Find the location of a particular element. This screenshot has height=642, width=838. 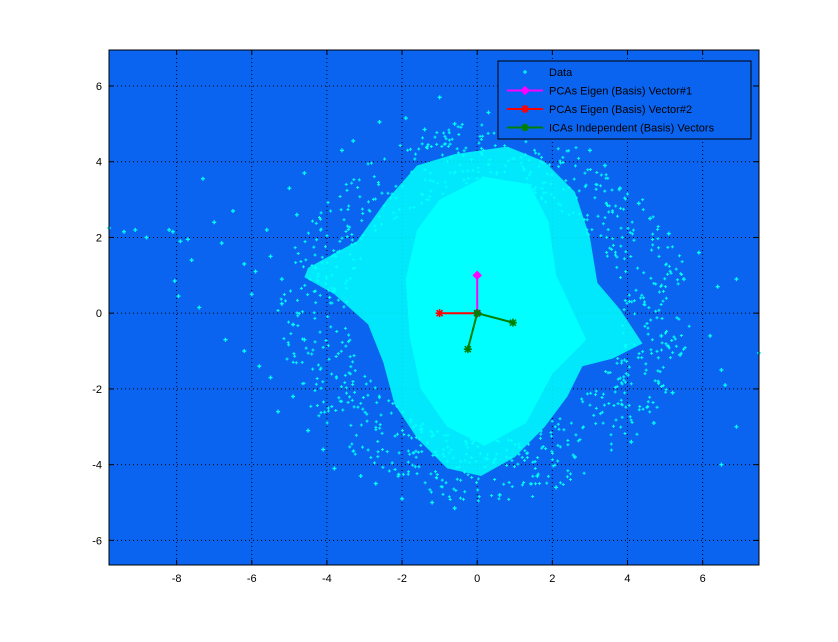

legend-label: Data is located at coordinates (561, 73).